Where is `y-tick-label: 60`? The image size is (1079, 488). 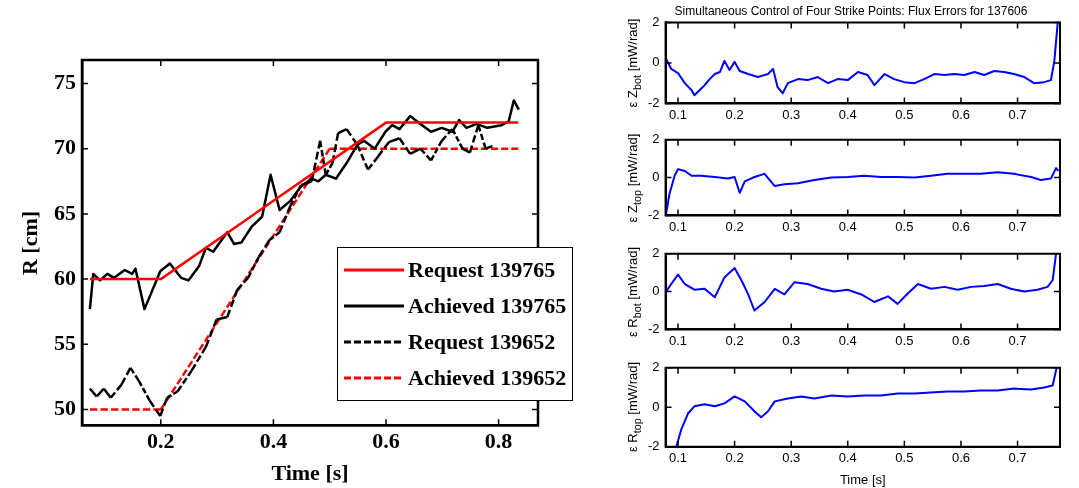 y-tick-label: 60 is located at coordinates (65, 277).